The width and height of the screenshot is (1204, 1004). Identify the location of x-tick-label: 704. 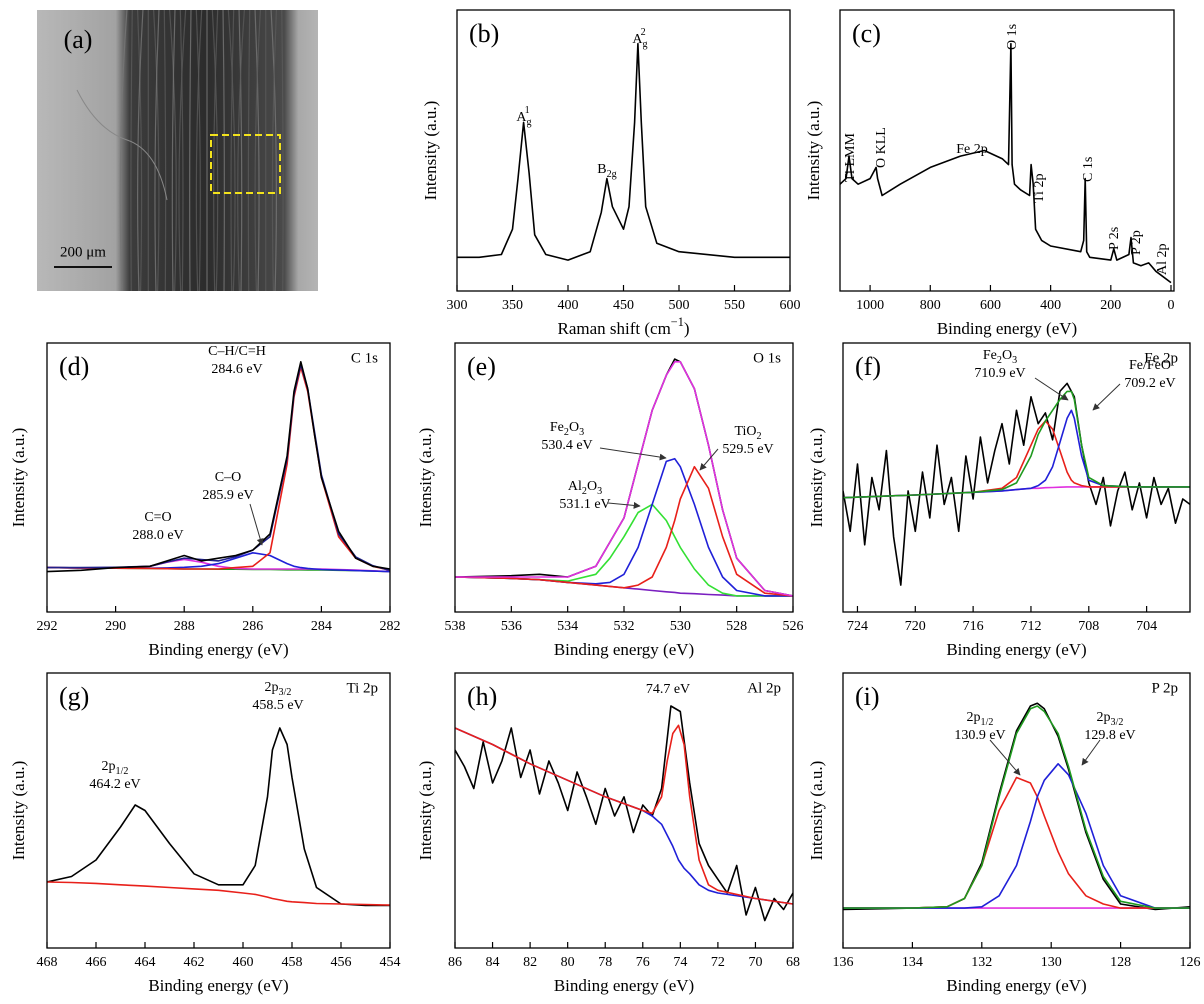
(1146, 626).